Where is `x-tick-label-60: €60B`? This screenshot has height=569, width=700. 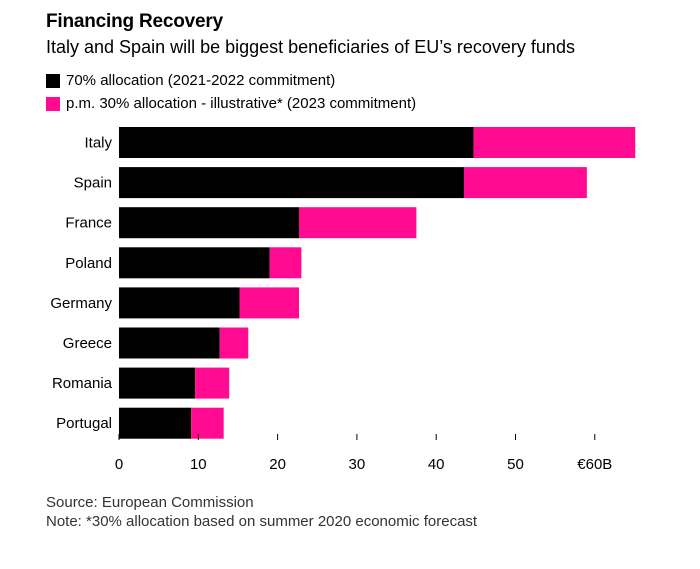
x-tick-label-60: €60B is located at coordinates (594, 464).